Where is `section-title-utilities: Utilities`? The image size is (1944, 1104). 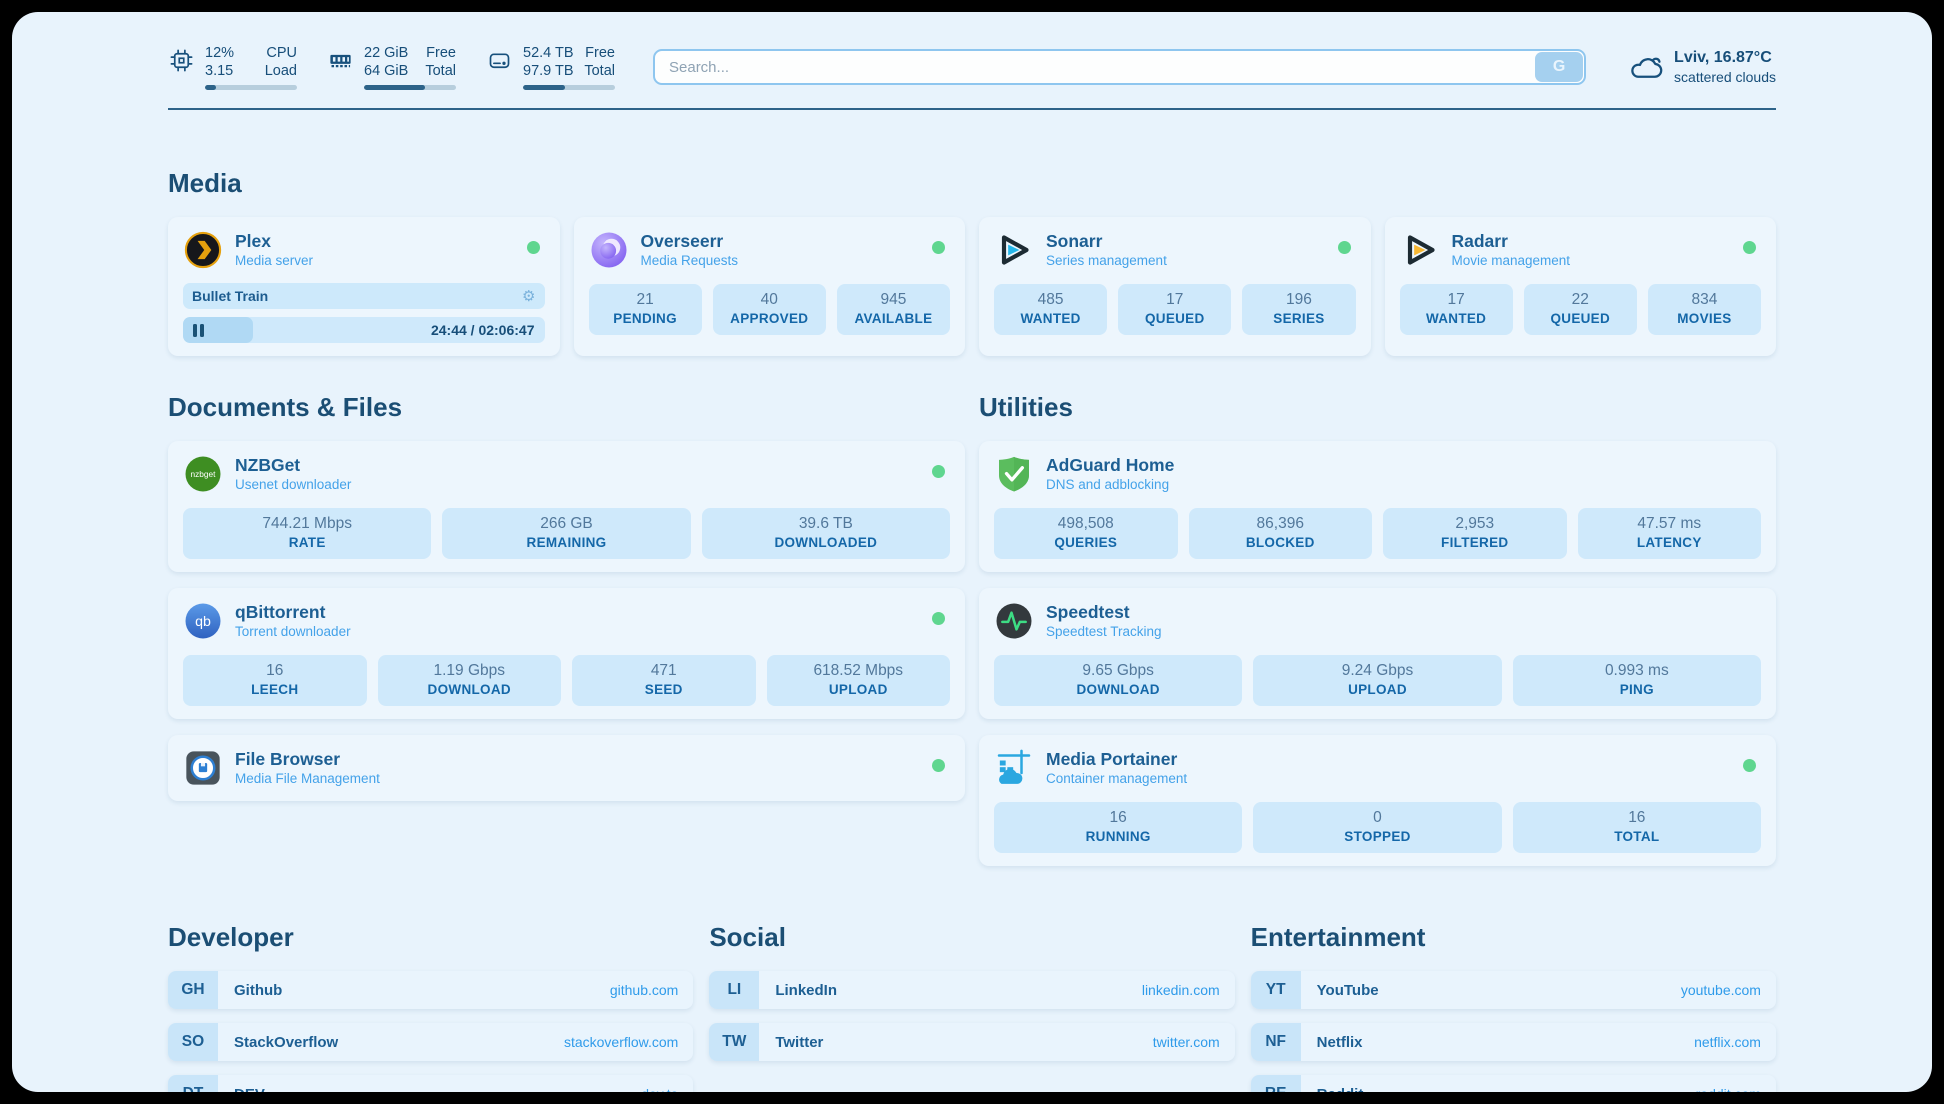
section-title-utilities: Utilities is located at coordinates (1026, 407).